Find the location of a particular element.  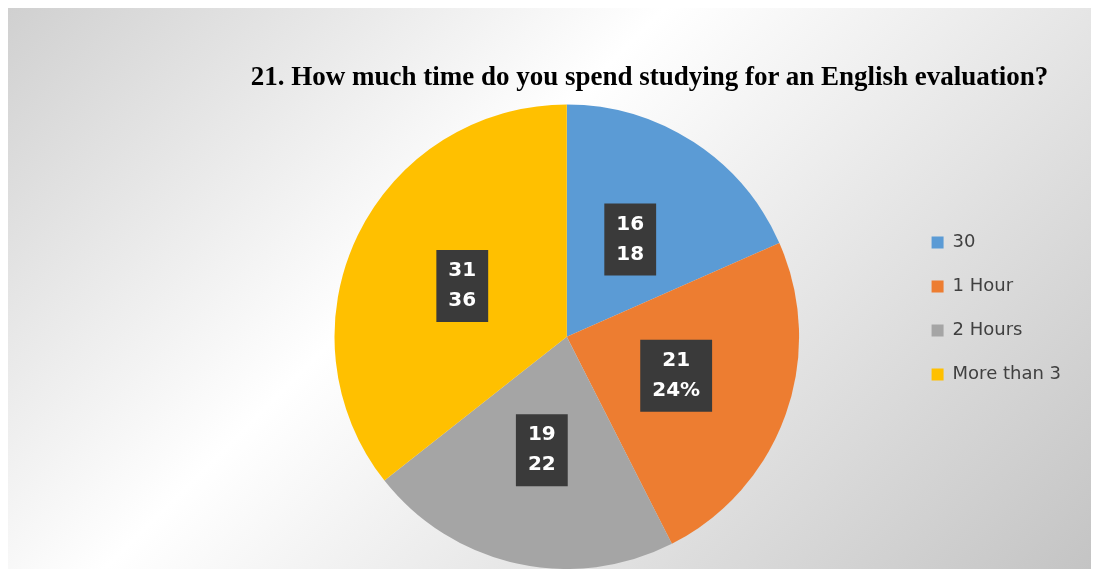

chart-title: 21. How much time do you spend studying for an English evaluation? is located at coordinates (649, 76).